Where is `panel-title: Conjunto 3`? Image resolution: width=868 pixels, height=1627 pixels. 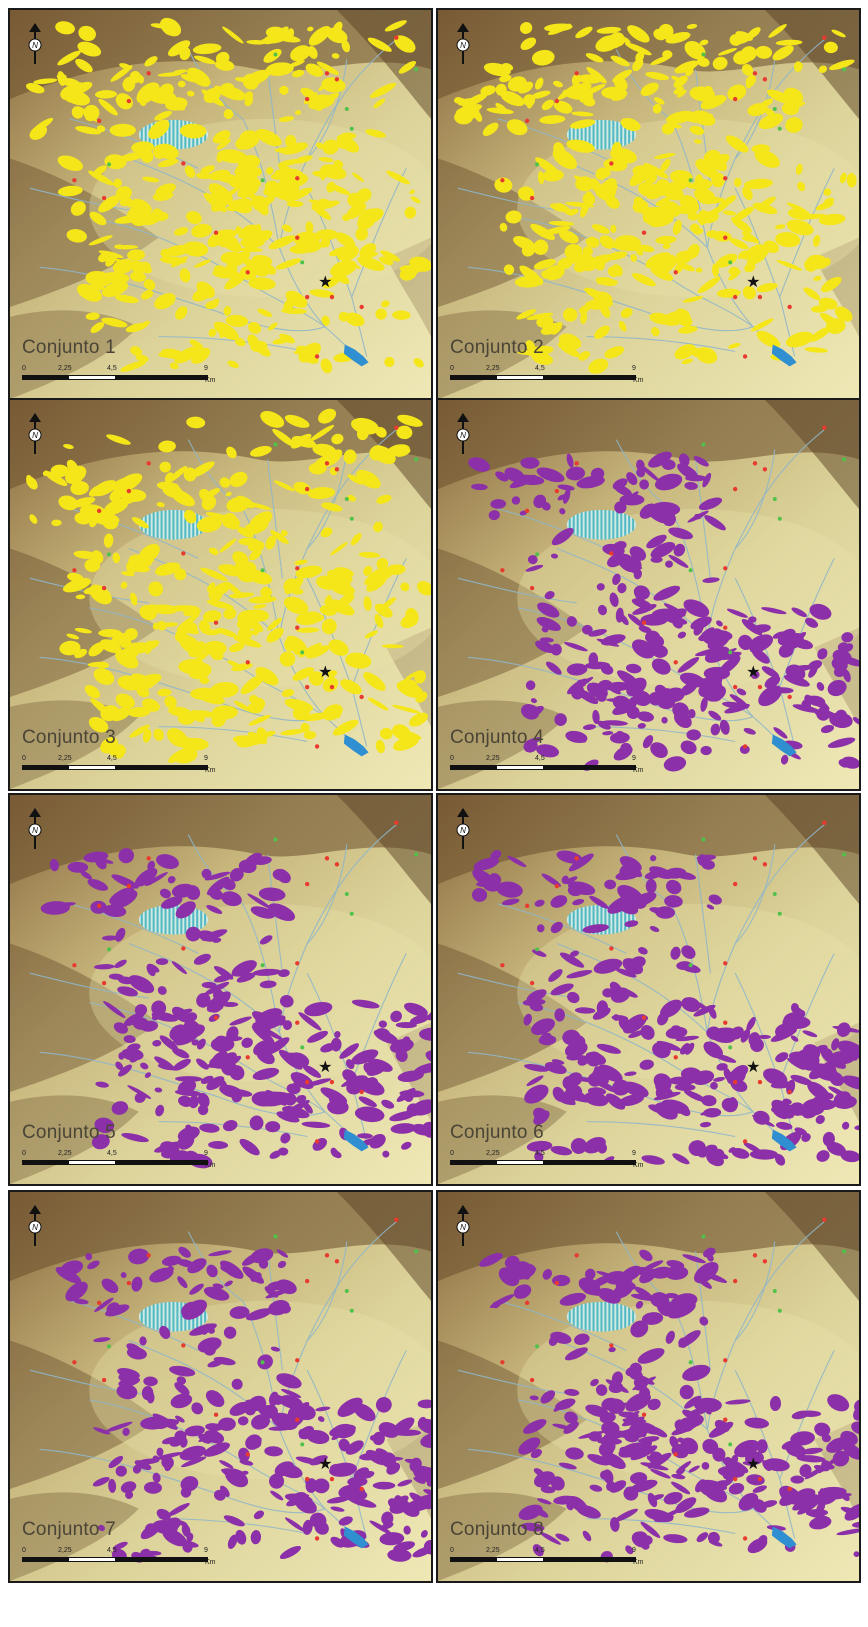
panel-title: Conjunto 3 is located at coordinates (69, 737).